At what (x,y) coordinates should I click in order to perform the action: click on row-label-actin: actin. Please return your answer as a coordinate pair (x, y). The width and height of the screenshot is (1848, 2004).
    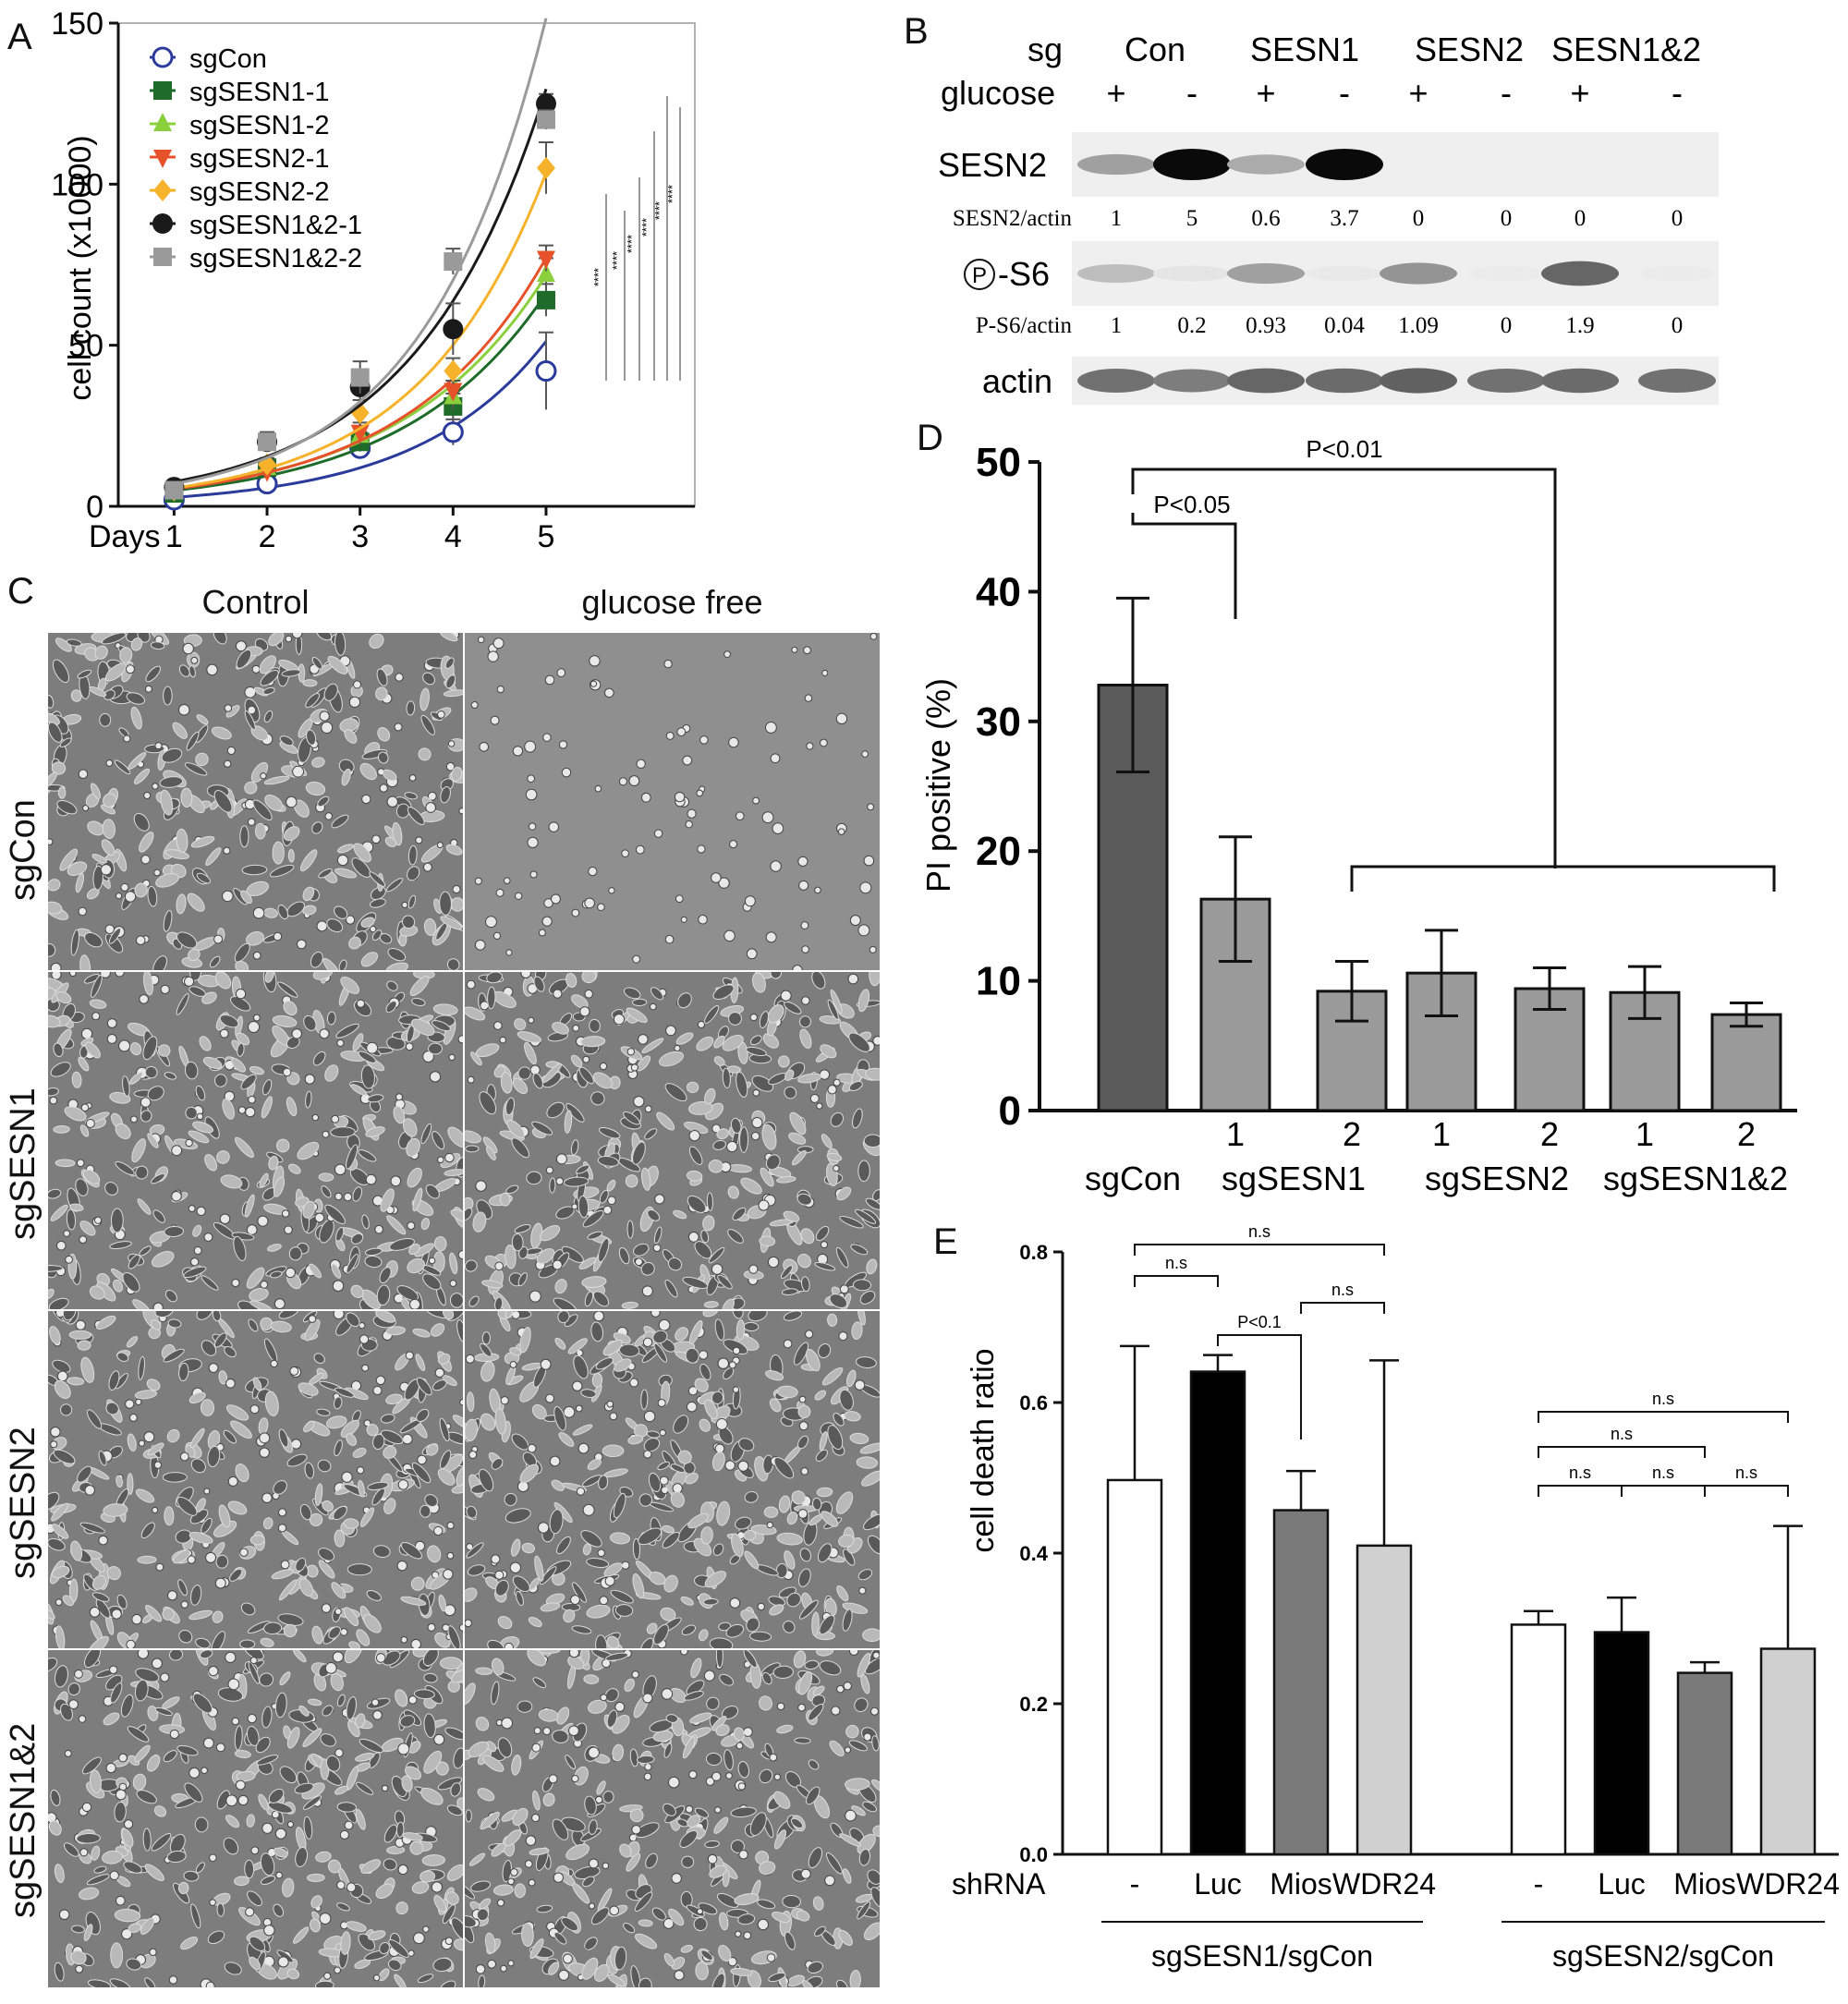
    Looking at the image, I should click on (1017, 381).